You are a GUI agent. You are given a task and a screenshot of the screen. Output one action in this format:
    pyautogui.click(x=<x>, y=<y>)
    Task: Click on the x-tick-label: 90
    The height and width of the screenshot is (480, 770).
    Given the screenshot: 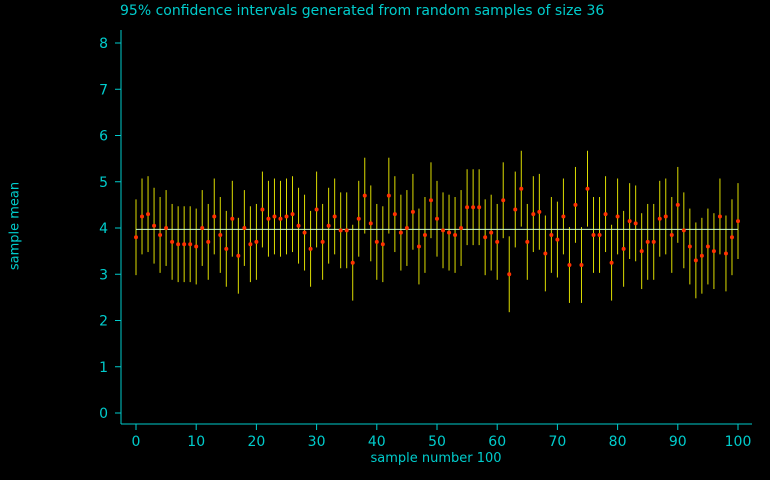 What is the action you would take?
    pyautogui.click(x=678, y=442)
    